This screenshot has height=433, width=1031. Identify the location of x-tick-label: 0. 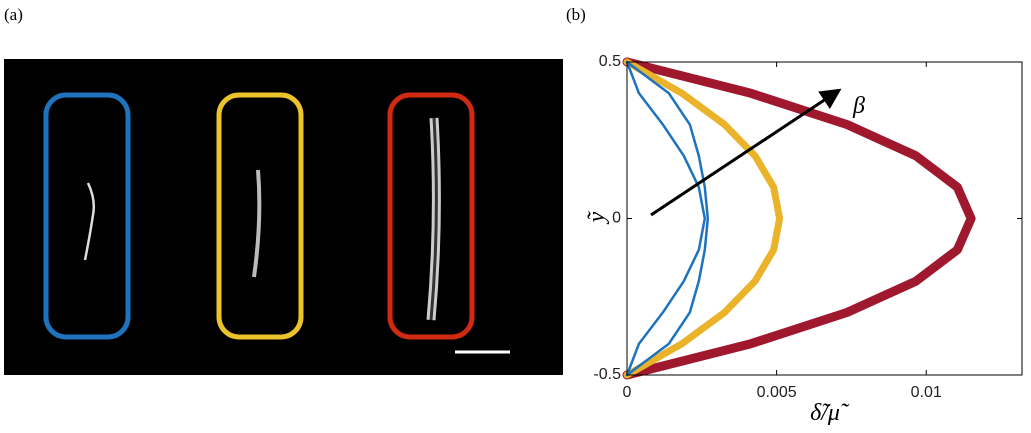
(627, 392).